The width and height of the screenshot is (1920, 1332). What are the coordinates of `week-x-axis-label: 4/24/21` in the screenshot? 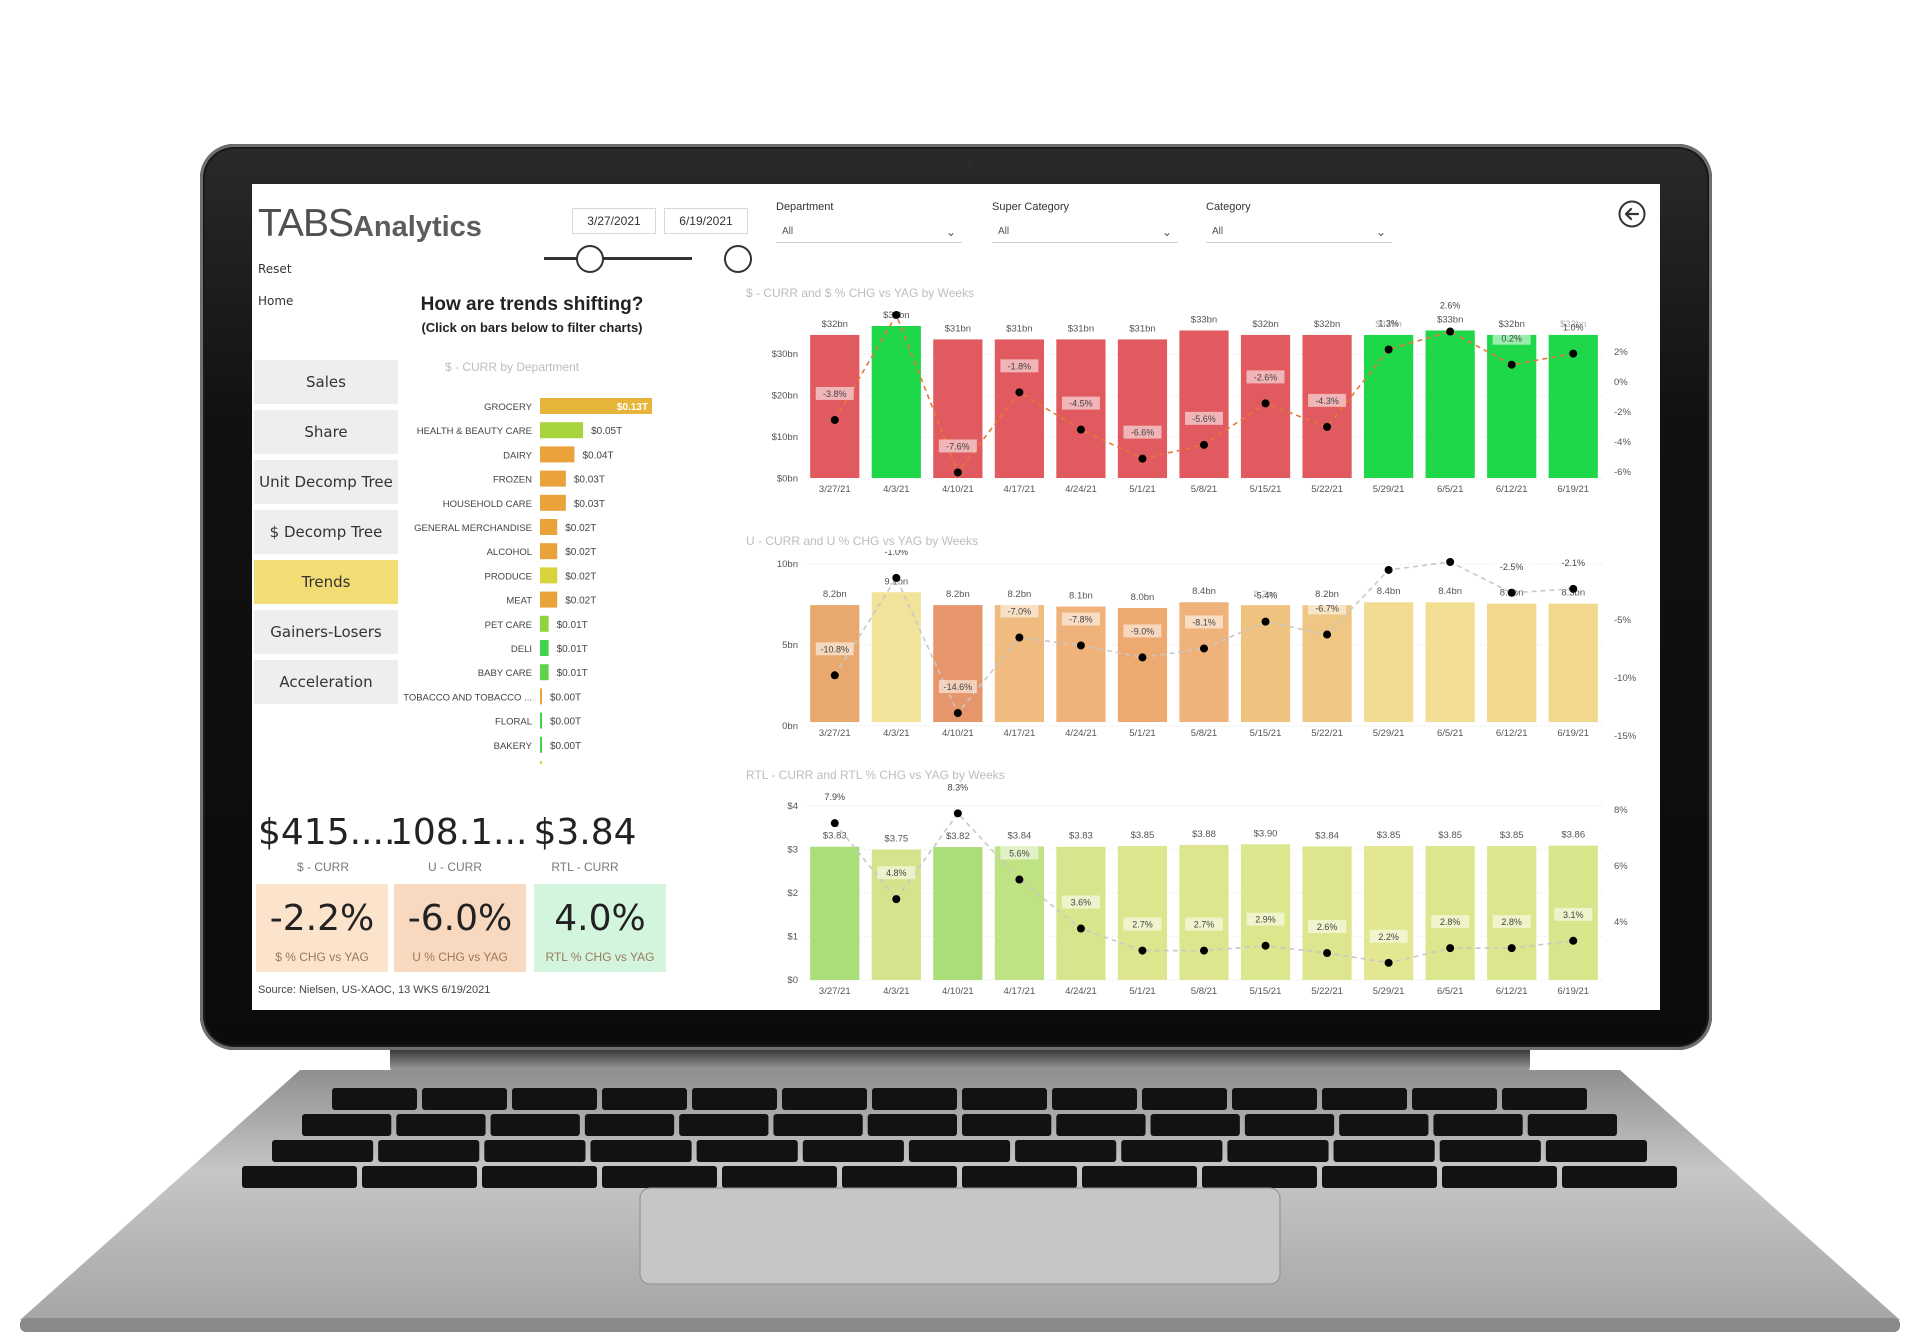 It's located at (1081, 489).